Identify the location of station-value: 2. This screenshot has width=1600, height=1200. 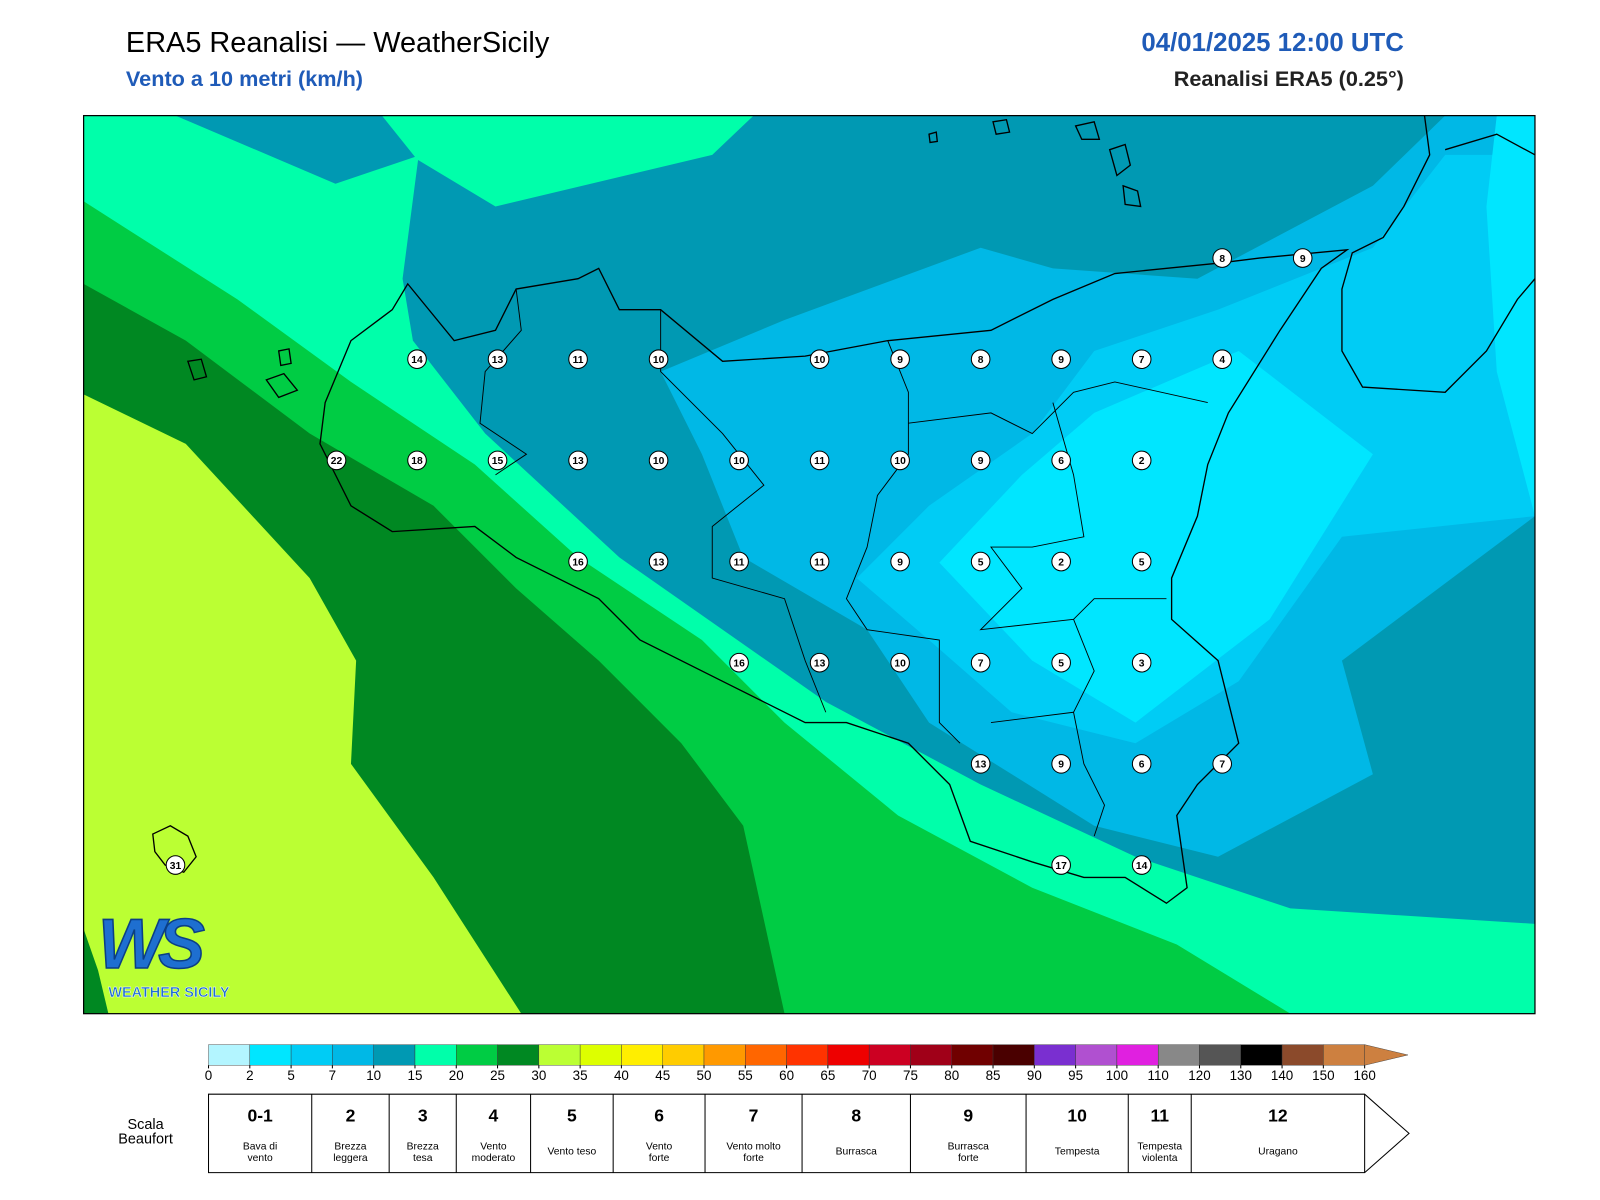
(1142, 461).